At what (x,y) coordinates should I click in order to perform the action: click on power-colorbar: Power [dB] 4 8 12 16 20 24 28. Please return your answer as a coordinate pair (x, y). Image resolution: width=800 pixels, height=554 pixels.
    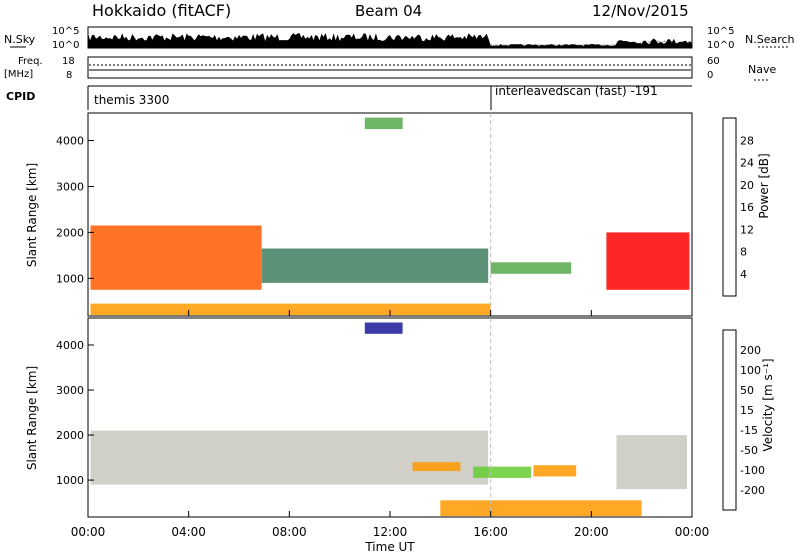
    Looking at the image, I should click on (746, 207).